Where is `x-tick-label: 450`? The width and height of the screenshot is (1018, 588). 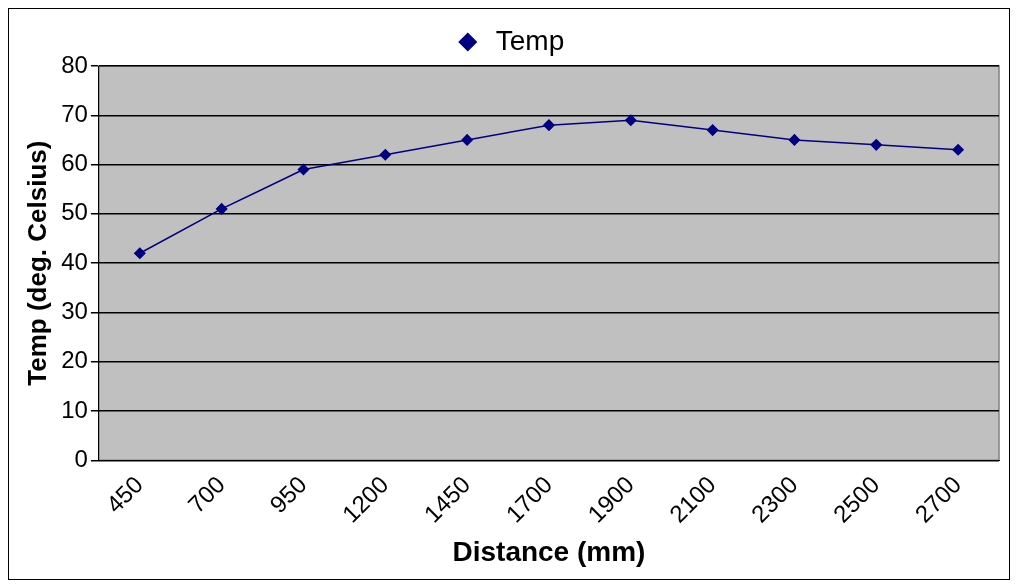 x-tick-label: 450 is located at coordinates (124, 494).